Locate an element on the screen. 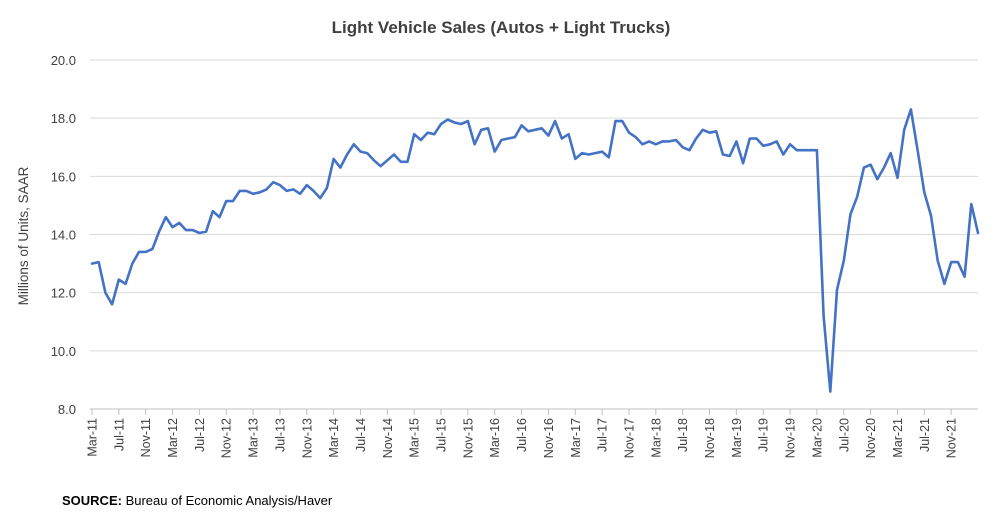 The height and width of the screenshot is (532, 1000). x-tick-label: Mar-13 is located at coordinates (254, 438).